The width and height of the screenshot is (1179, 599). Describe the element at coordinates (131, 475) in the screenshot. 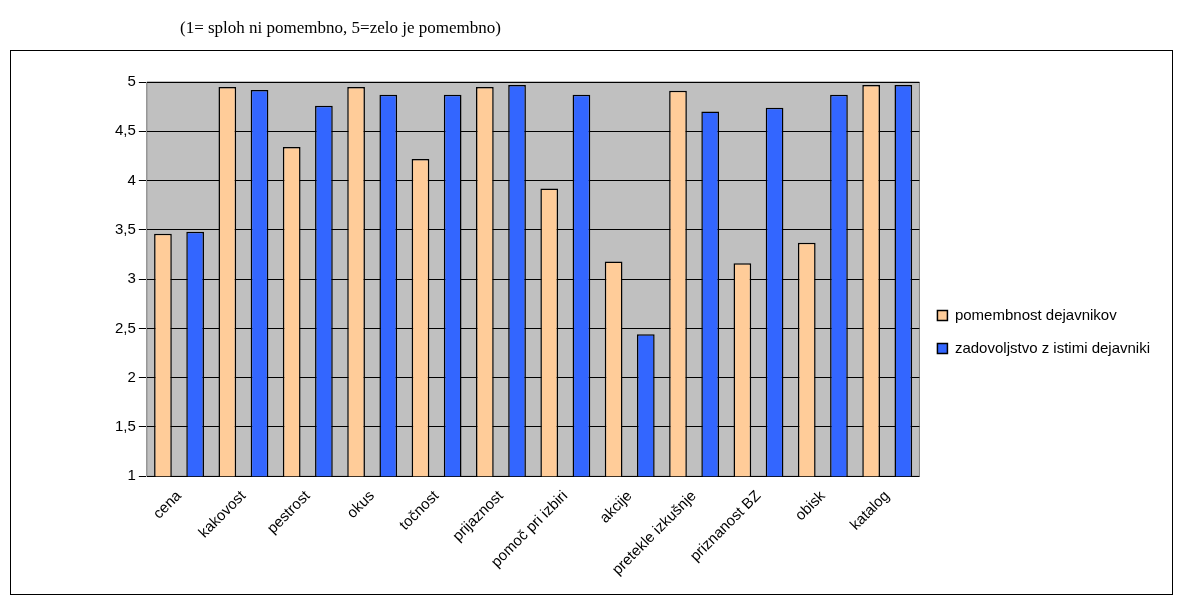

I see `y-tick-label: 1` at that location.